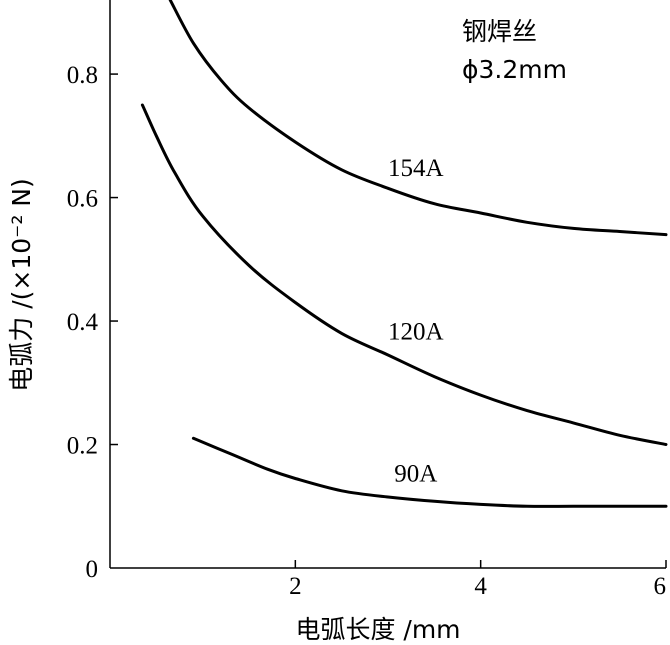 Image resolution: width=670 pixels, height=645 pixels. I want to click on annotation-wire-diameter: ϕ3.2mm, so click(514, 69).